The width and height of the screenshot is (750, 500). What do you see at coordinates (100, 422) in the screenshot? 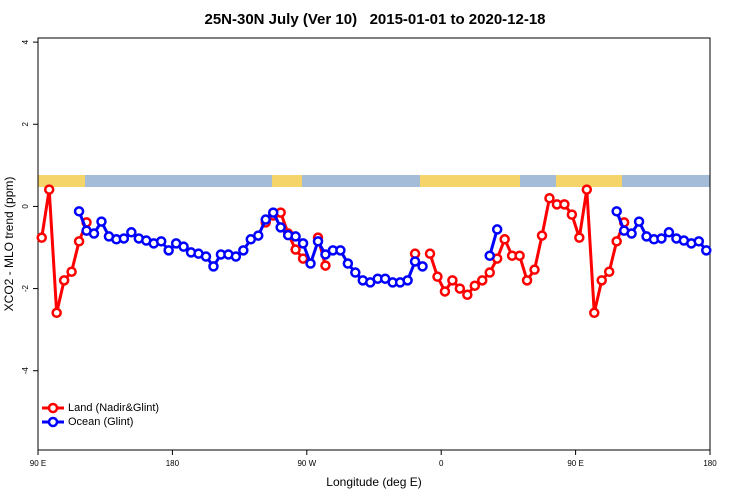
I see `legend-label: Ocean (Glint)` at bounding box center [100, 422].